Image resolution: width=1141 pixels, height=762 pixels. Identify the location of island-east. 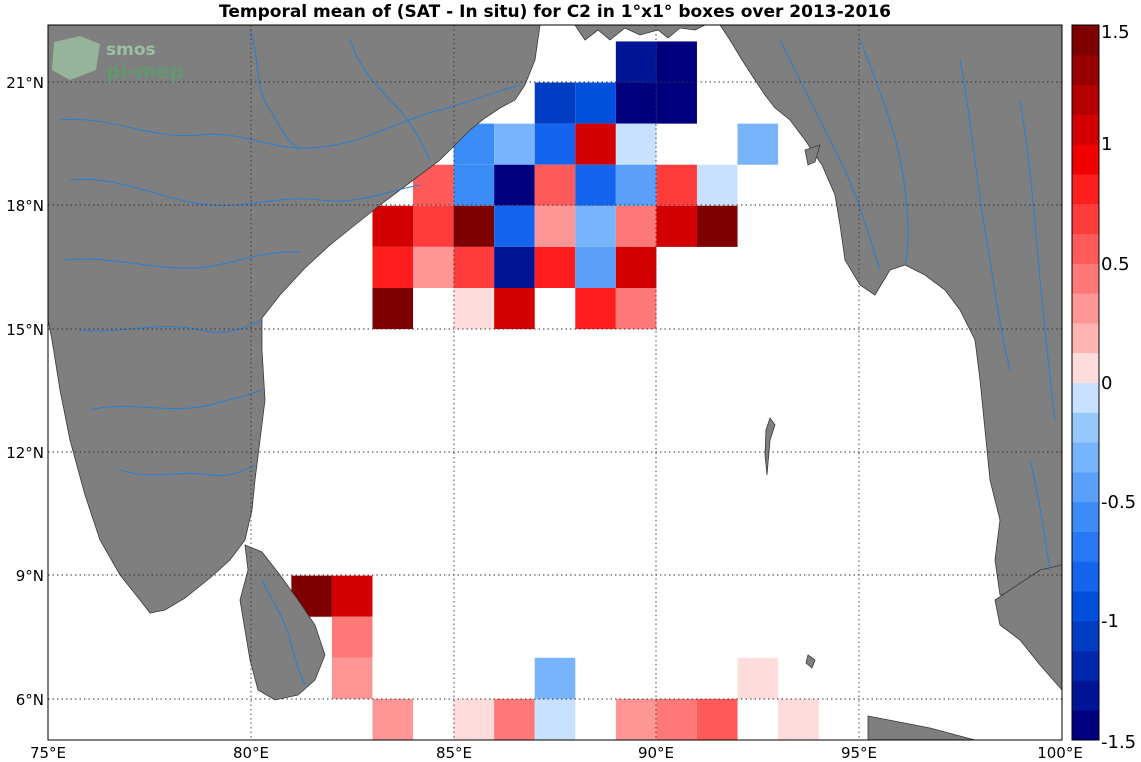
(812, 155).